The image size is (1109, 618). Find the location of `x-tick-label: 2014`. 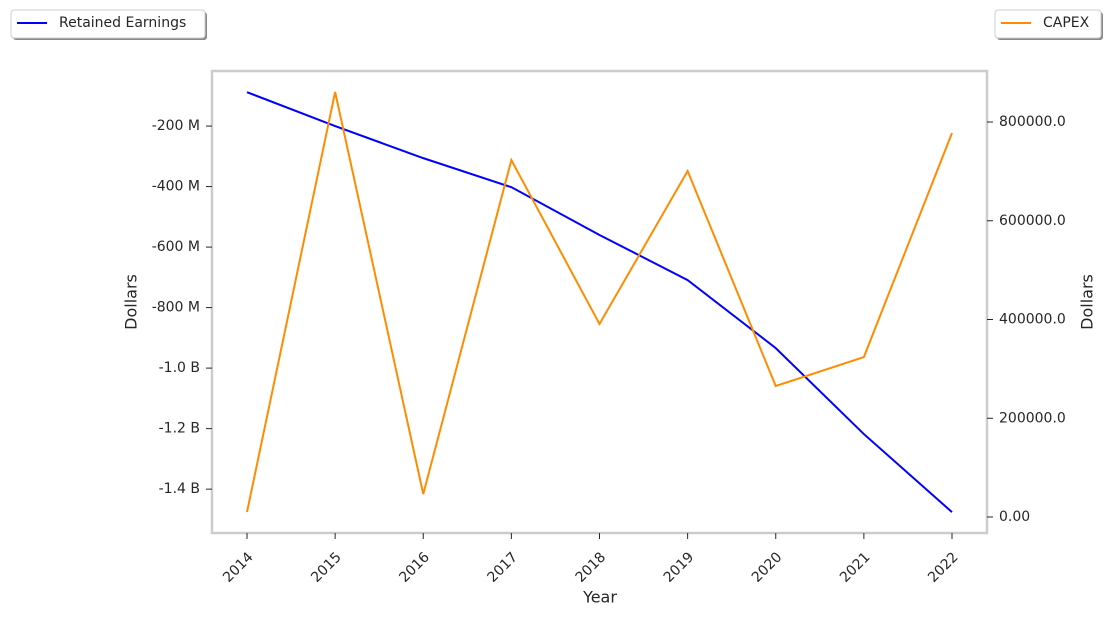

x-tick-label: 2014 is located at coordinates (238, 567).